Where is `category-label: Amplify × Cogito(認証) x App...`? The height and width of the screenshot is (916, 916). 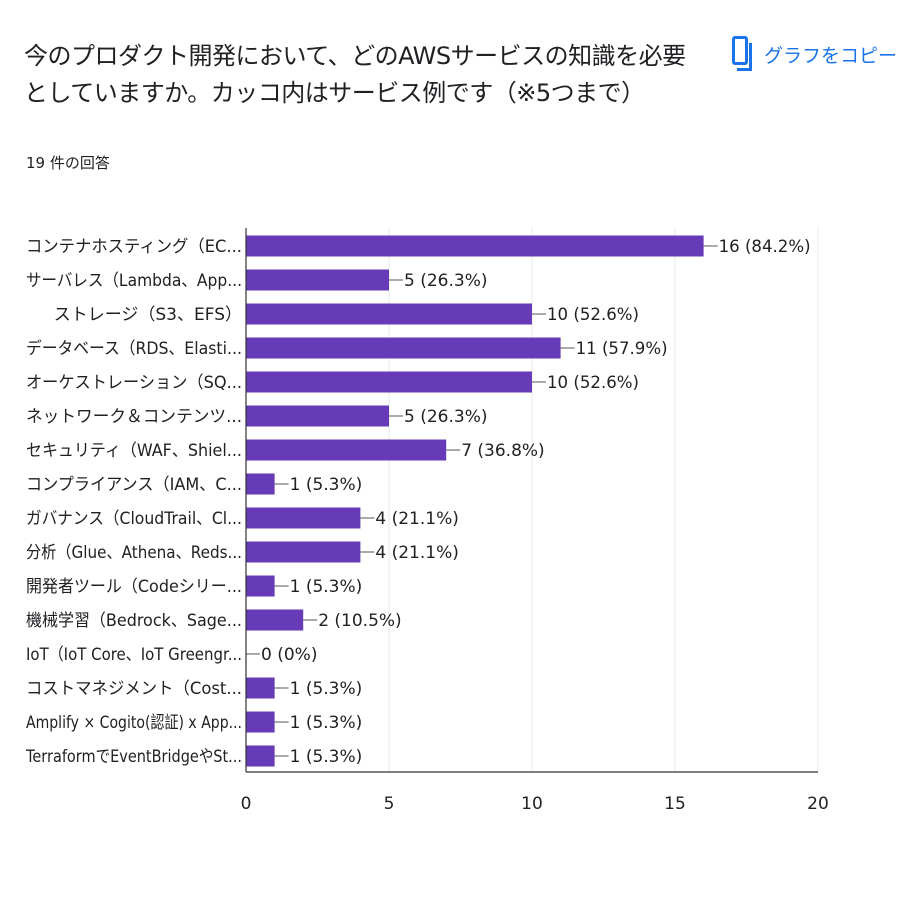 category-label: Amplify × Cogito(認証) x App... is located at coordinates (134, 723).